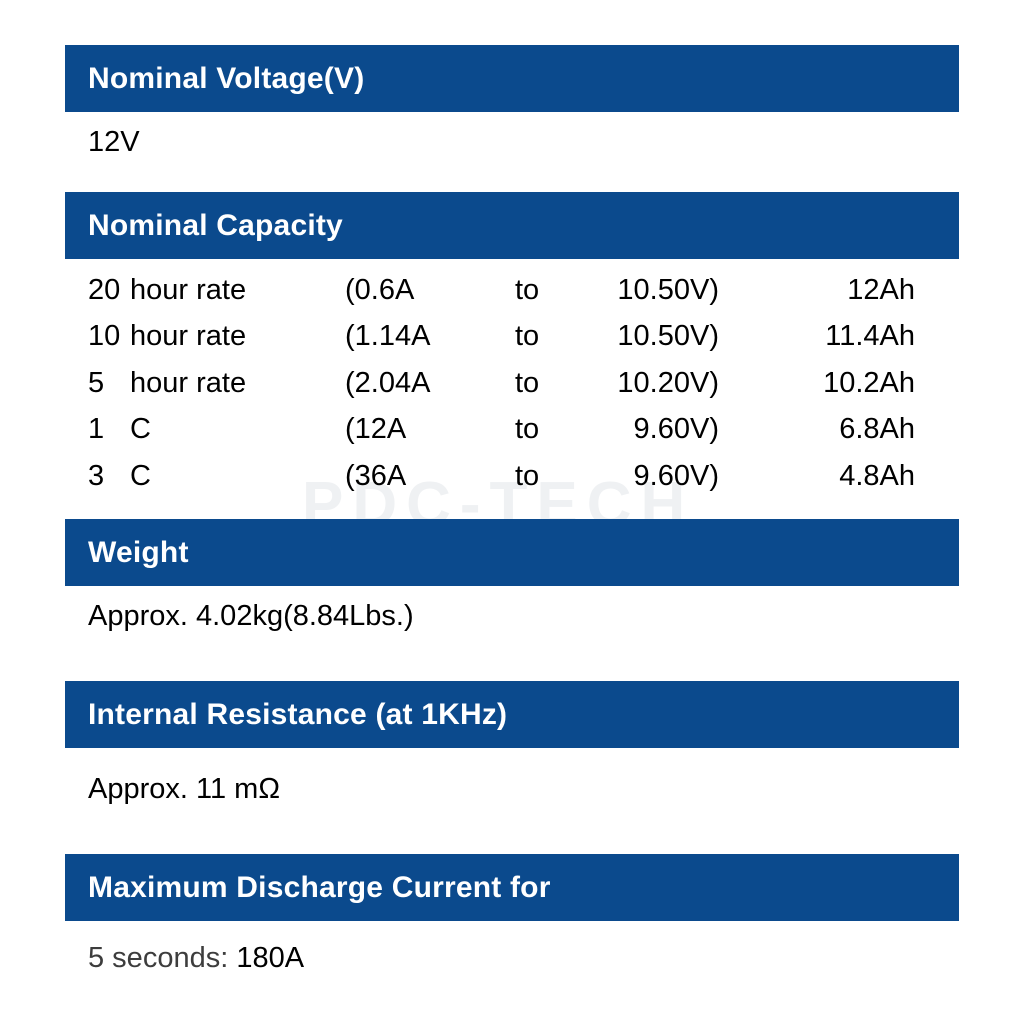 The width and height of the screenshot is (1024, 1024). I want to click on rate-cutoff-voltage: 10.20V), so click(668, 382).